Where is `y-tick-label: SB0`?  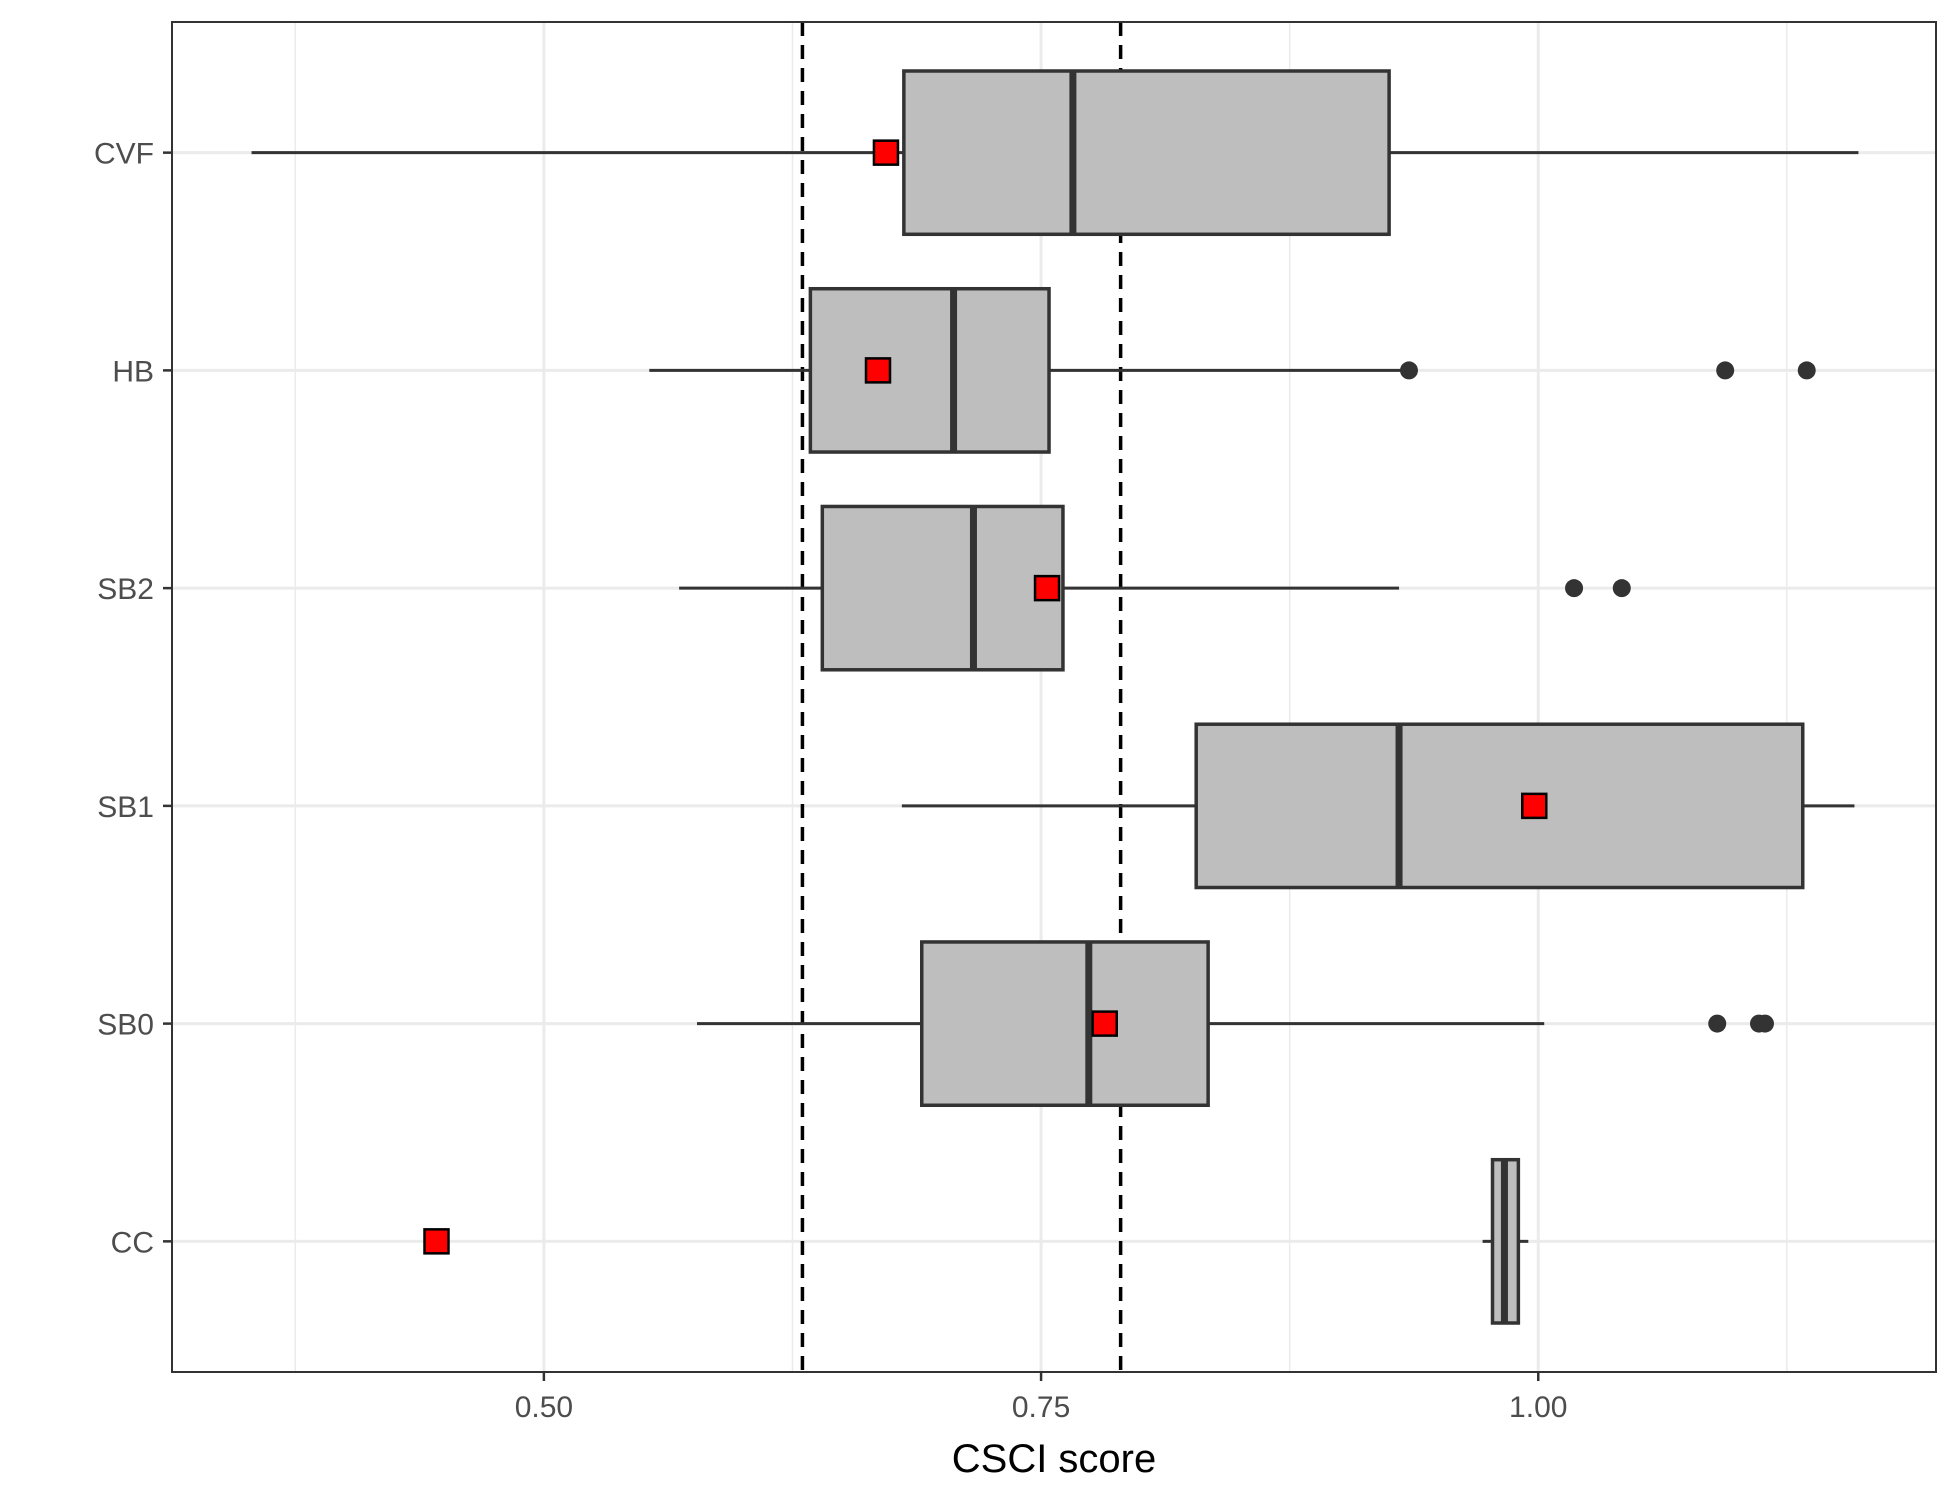
y-tick-label: SB0 is located at coordinates (125, 1025).